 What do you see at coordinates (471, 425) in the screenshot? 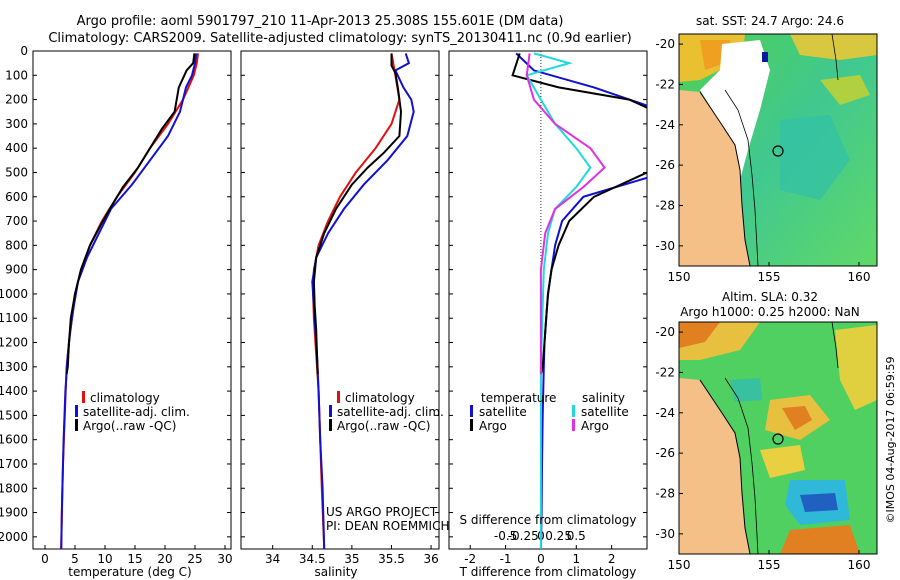
I see `legend-swatch-temperature-argo` at bounding box center [471, 425].